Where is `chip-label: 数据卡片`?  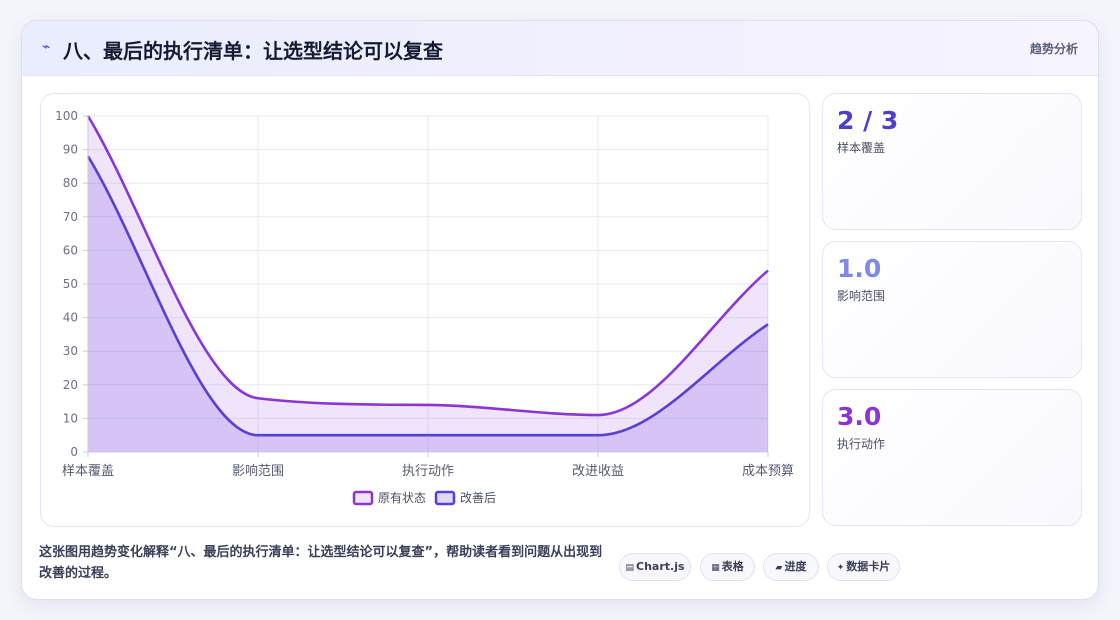
chip-label: 数据卡片 is located at coordinates (868, 566).